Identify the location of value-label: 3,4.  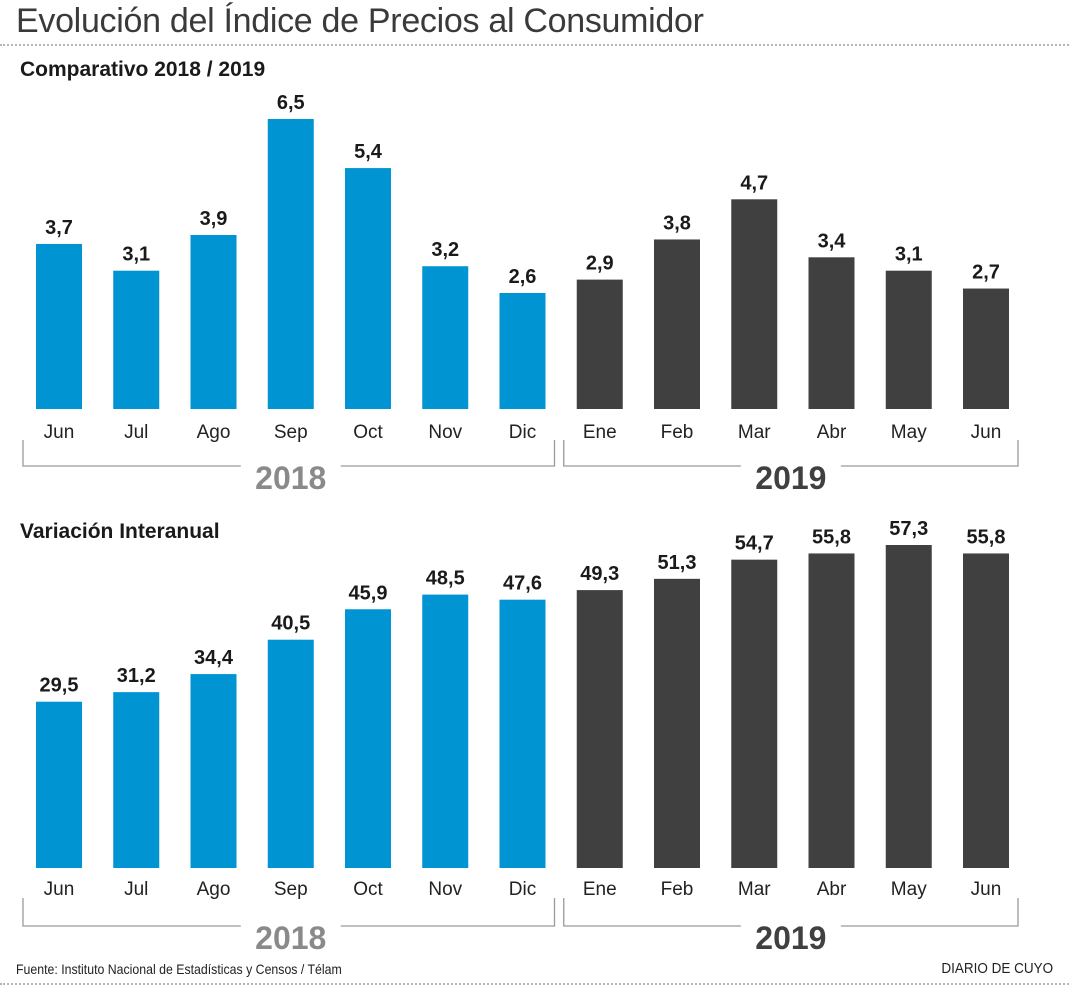
(832, 241).